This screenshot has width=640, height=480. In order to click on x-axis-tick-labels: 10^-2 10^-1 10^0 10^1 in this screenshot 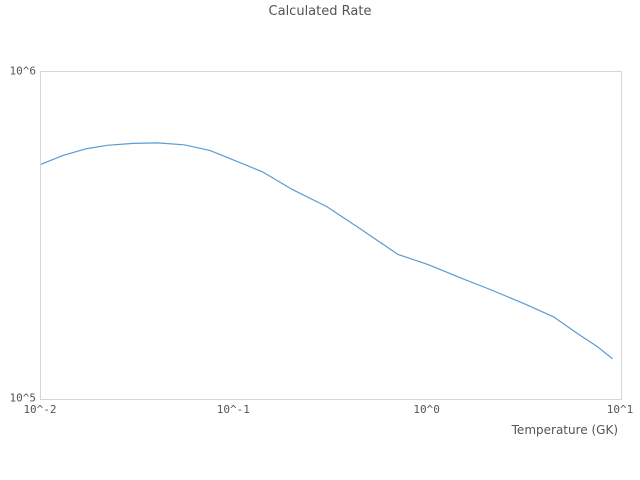, I will do `click(328, 411)`.